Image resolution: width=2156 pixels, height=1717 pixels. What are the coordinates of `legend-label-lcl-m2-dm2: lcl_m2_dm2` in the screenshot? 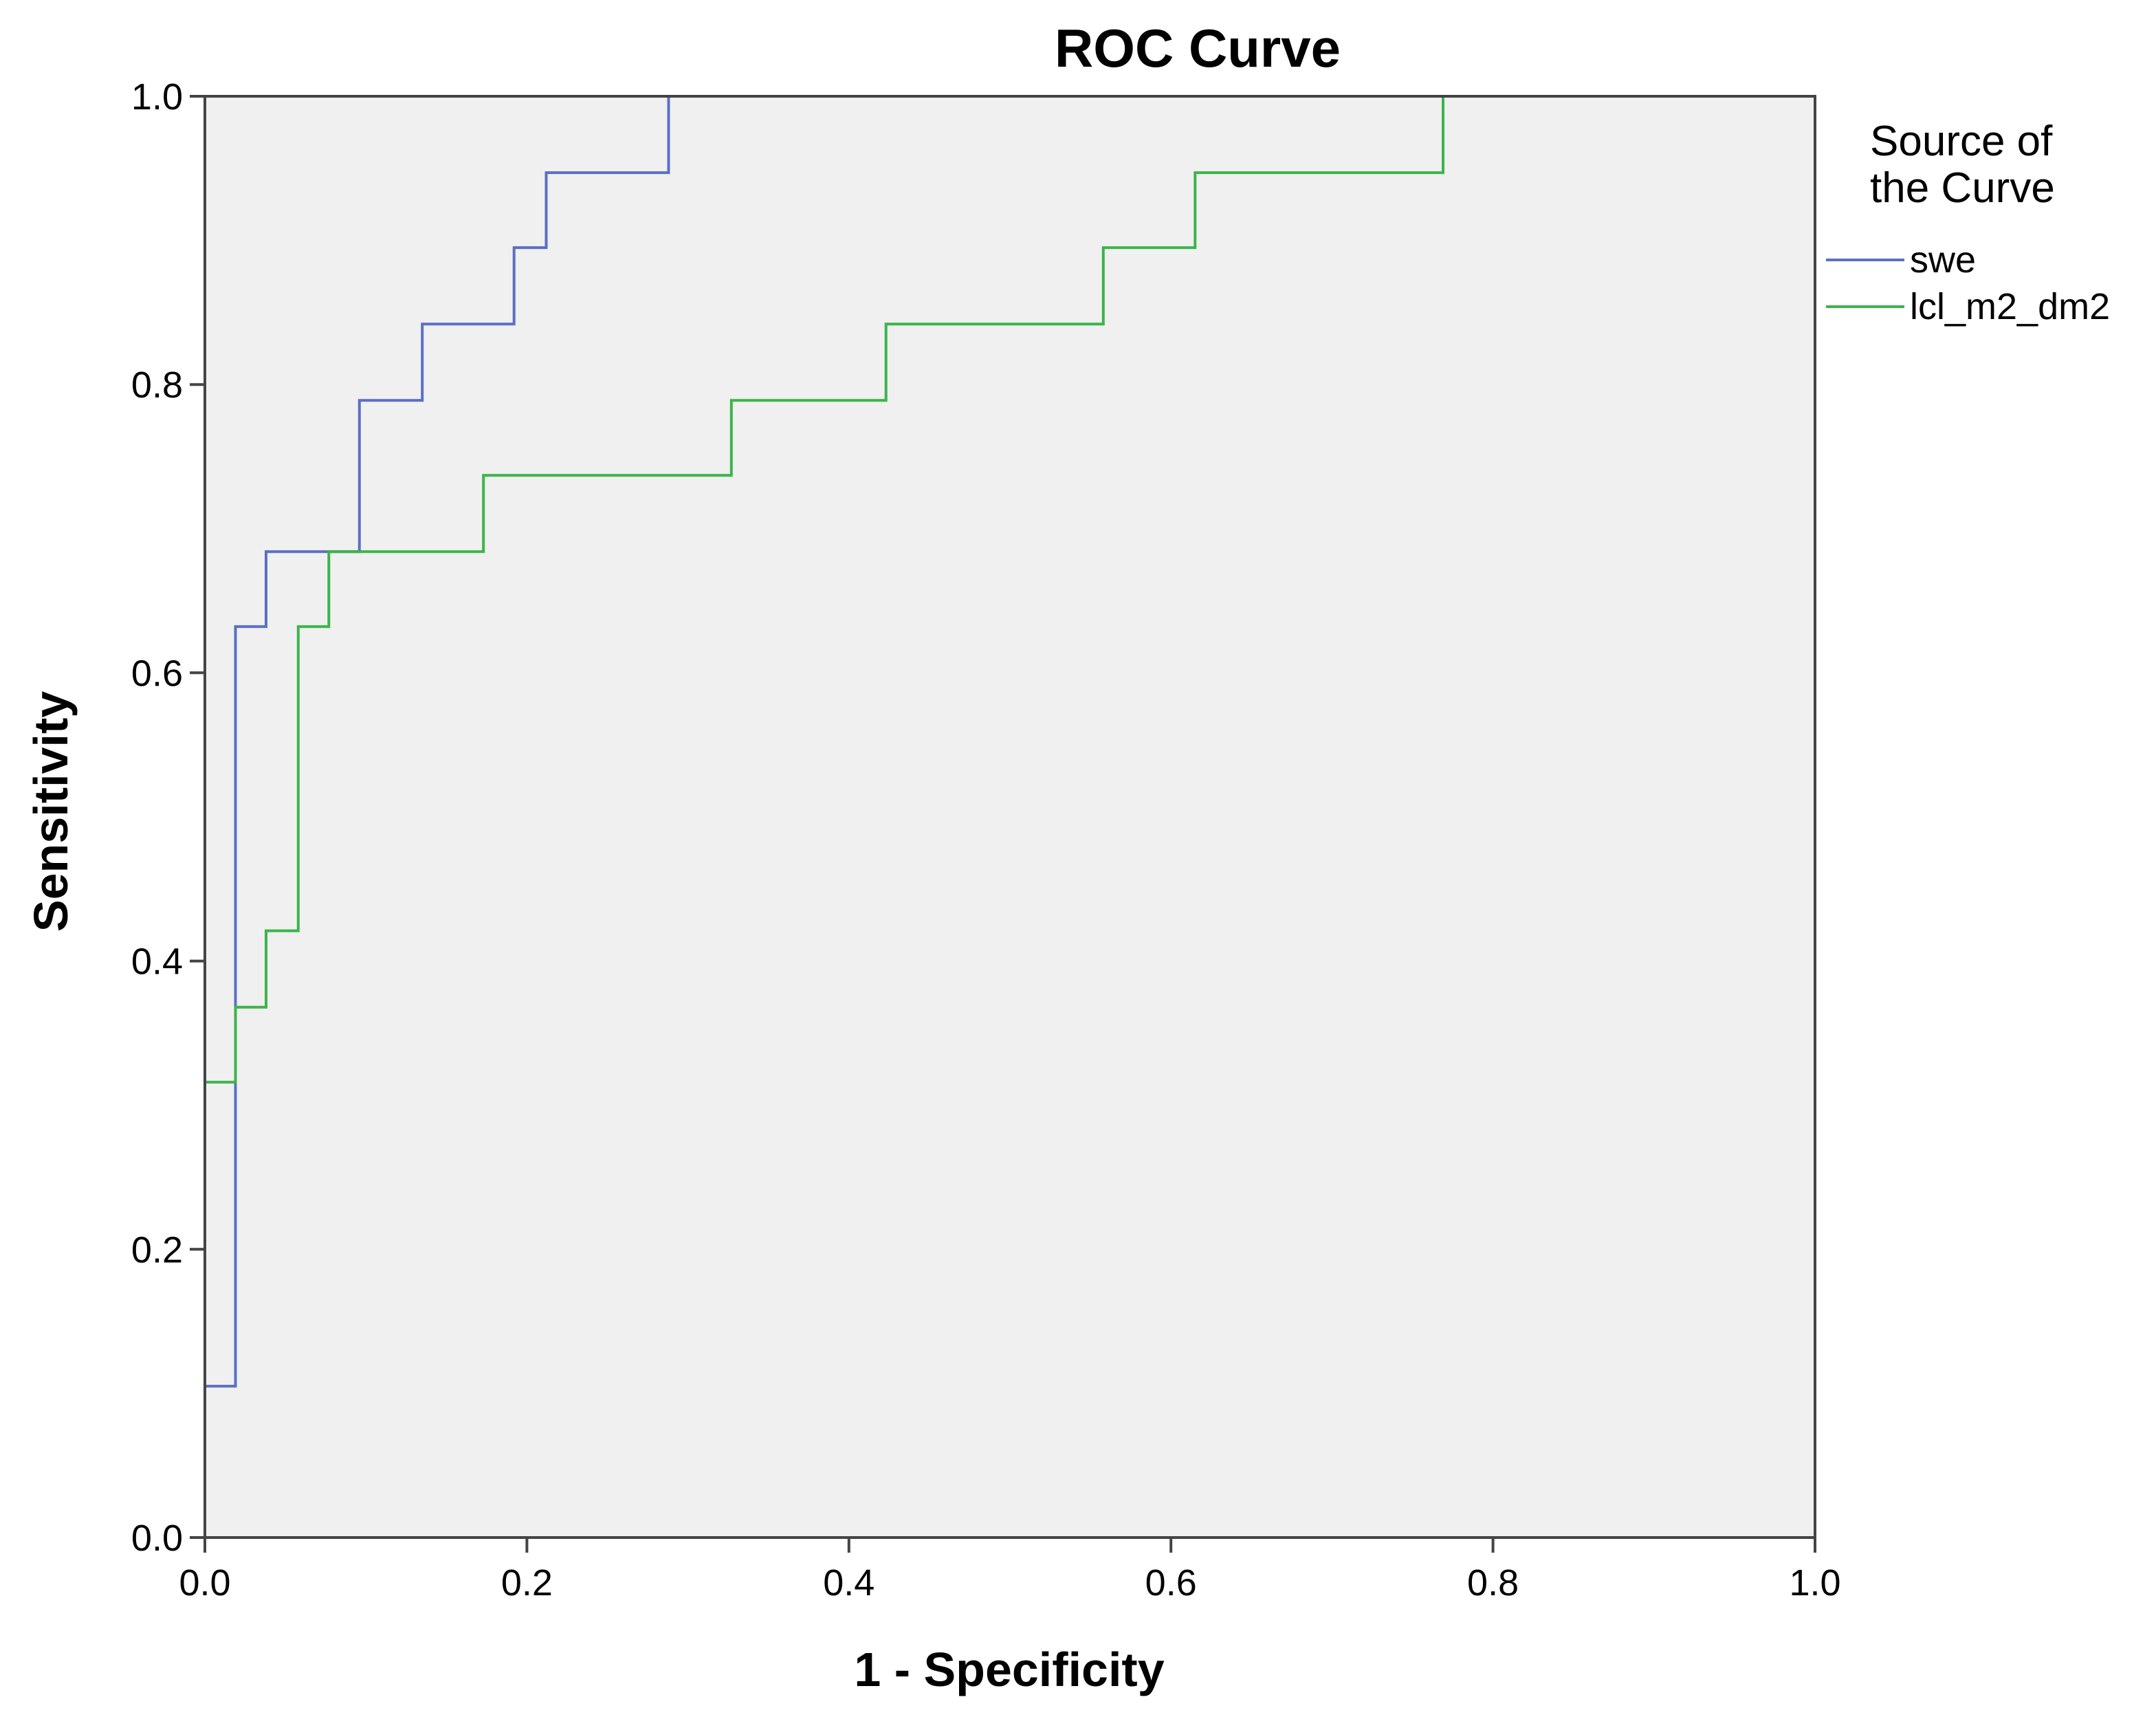 It's located at (2010, 307).